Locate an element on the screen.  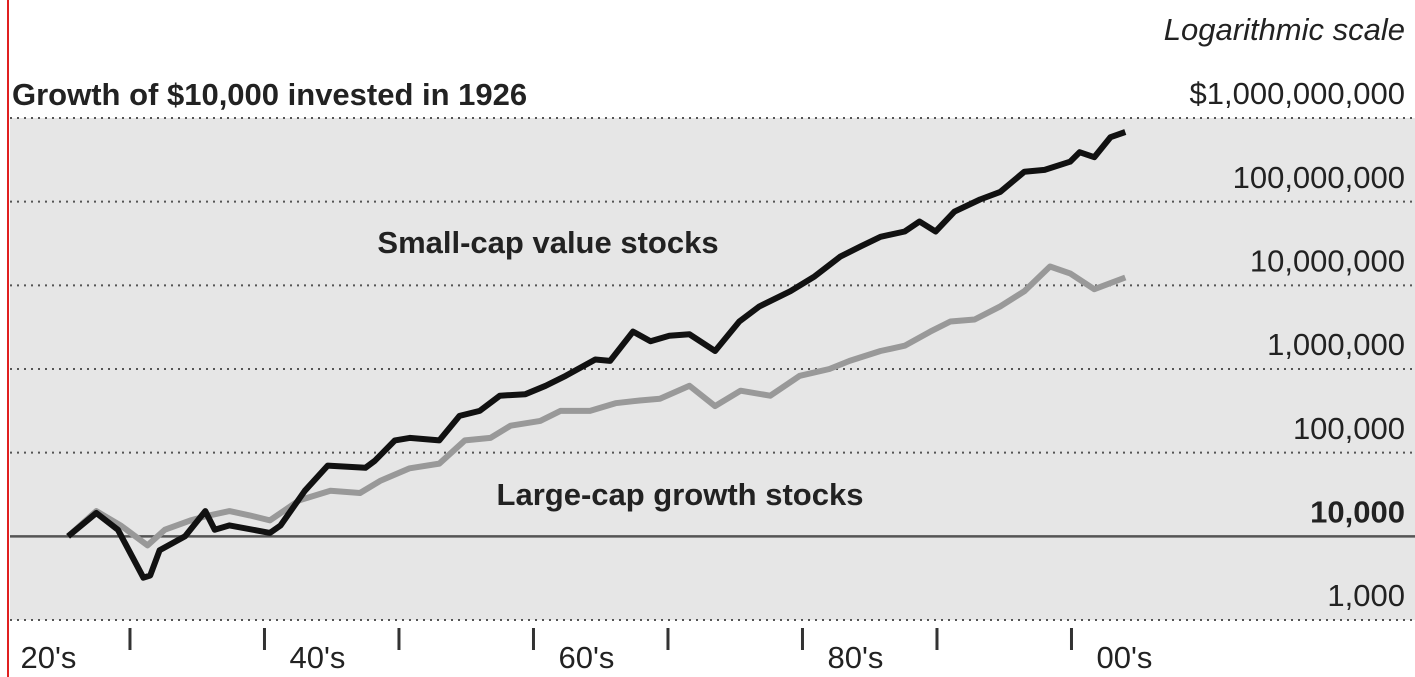
x-tick-label: 40's is located at coordinates (317, 657).